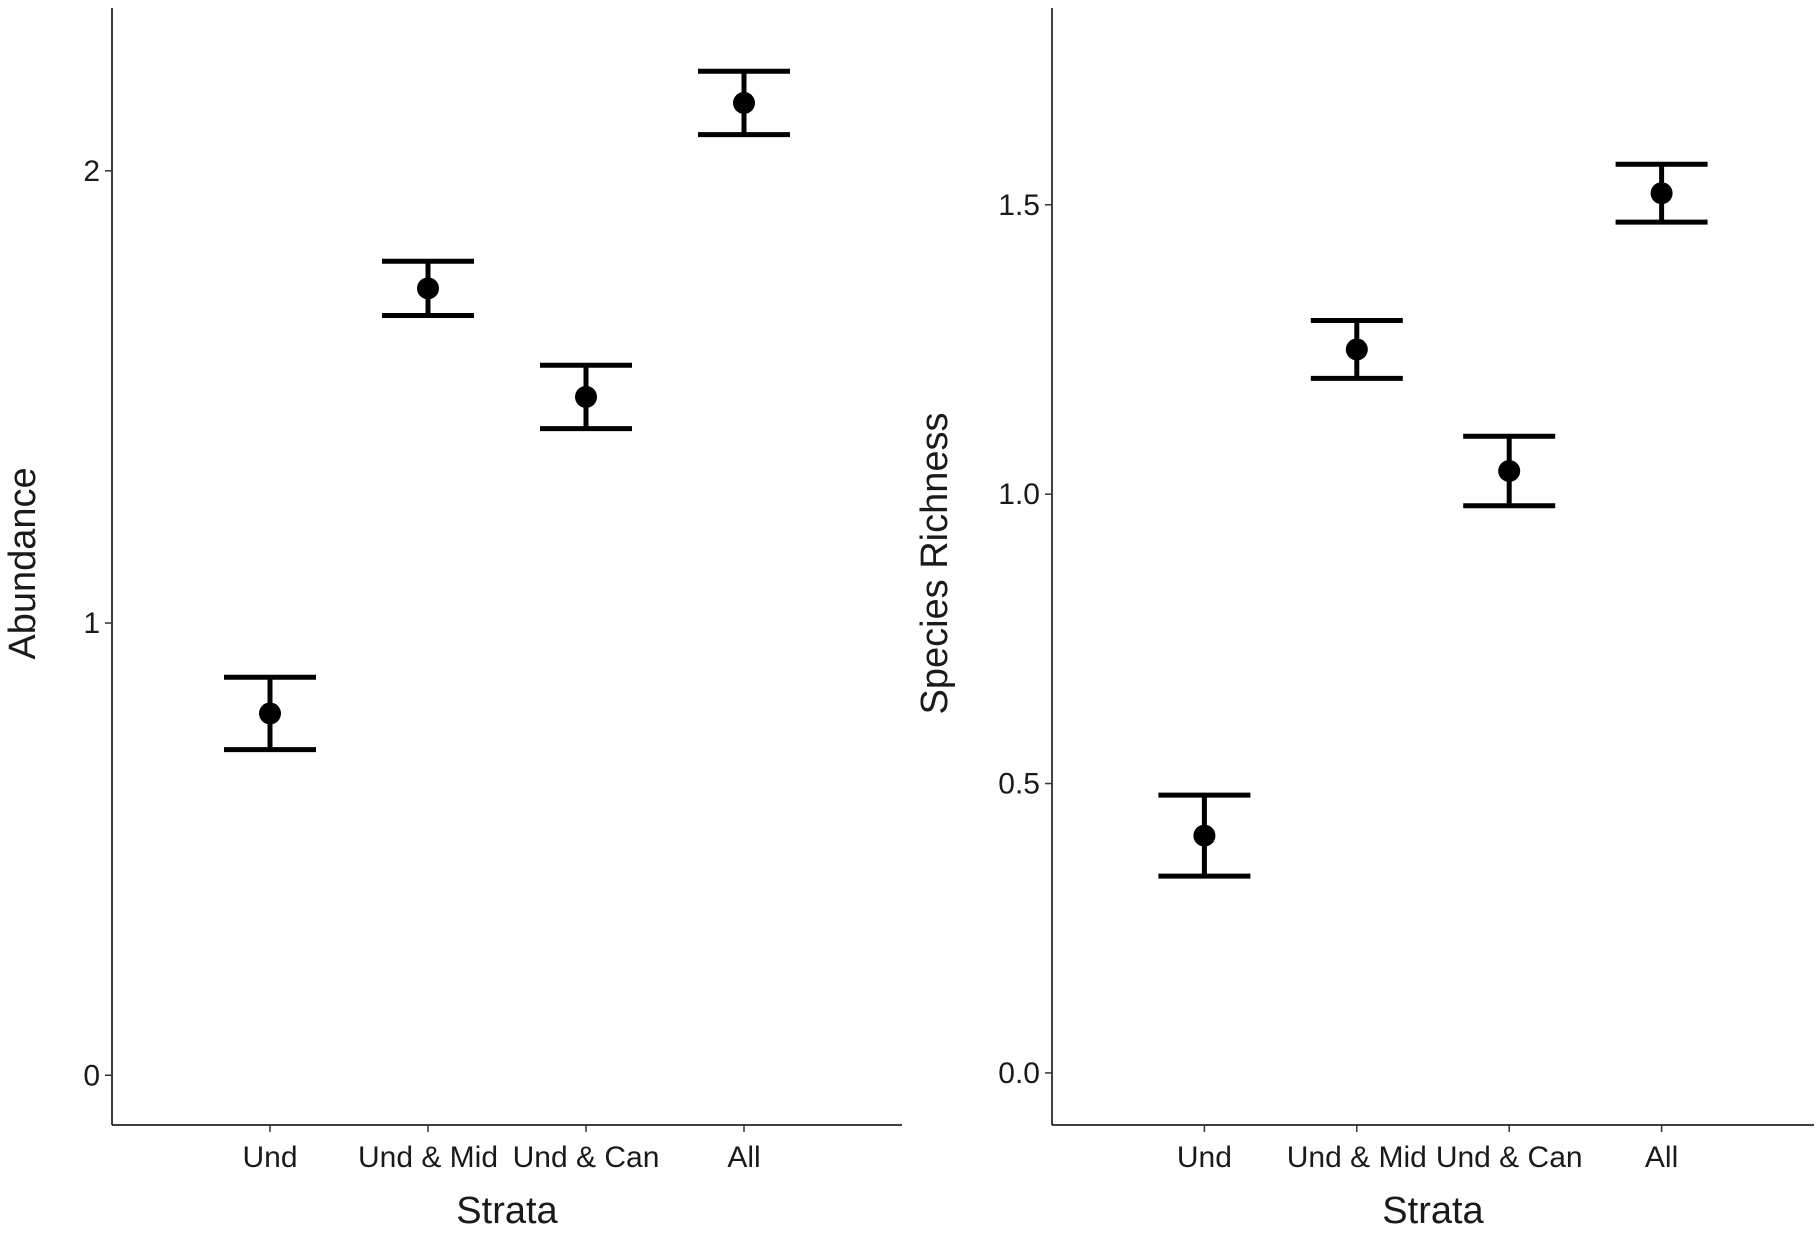  I want to click on abundance-x-axis-title: Strata, so click(507, 1211).